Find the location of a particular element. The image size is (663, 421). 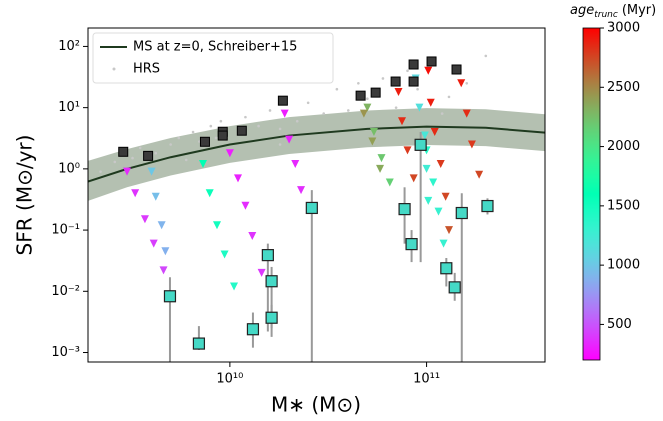

x-tick-label: 10¹¹ is located at coordinates (426, 379).